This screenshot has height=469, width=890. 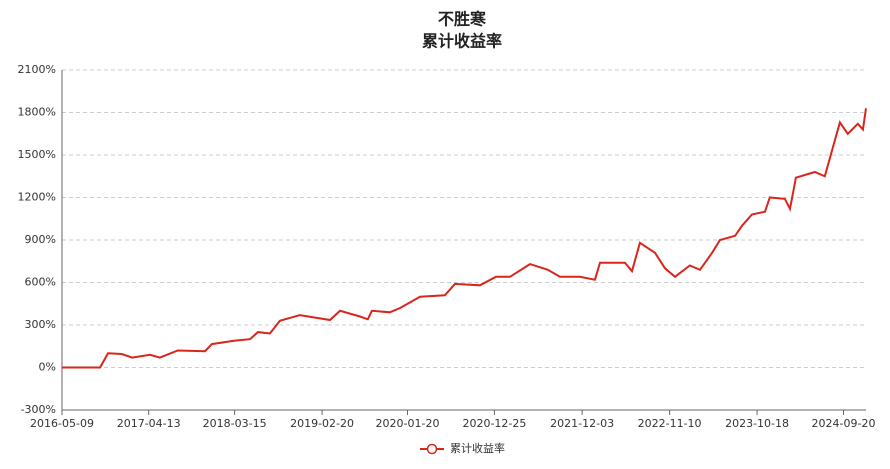 What do you see at coordinates (47, 367) in the screenshot?
I see `y-tick-label: 0%` at bounding box center [47, 367].